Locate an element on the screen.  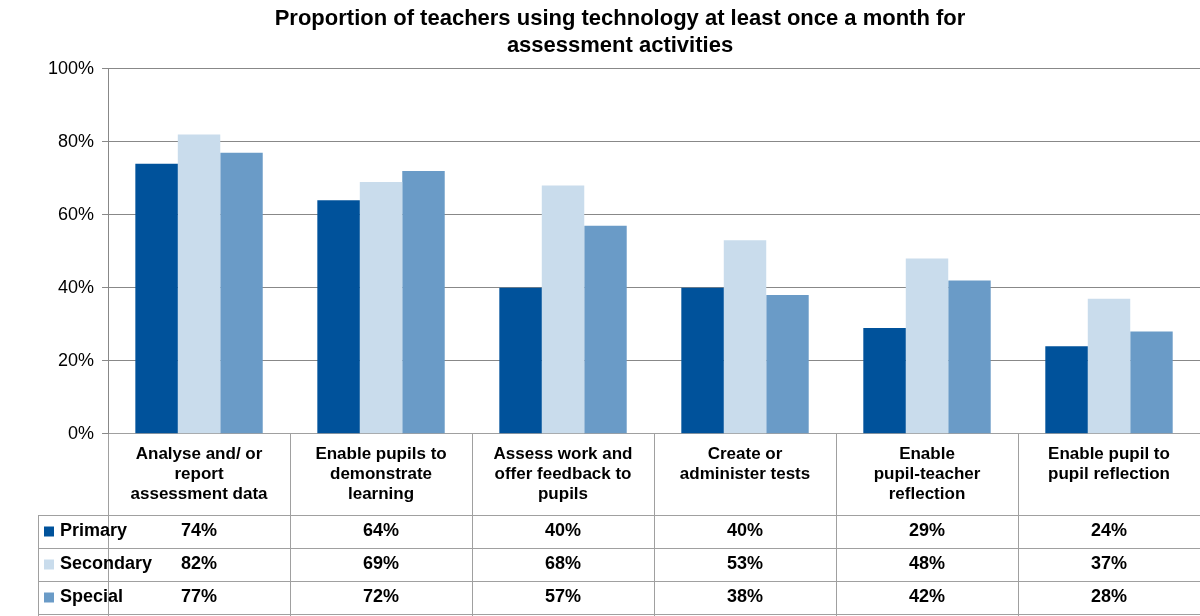
x-tick-label: Create or administer tests is located at coordinates (745, 463).